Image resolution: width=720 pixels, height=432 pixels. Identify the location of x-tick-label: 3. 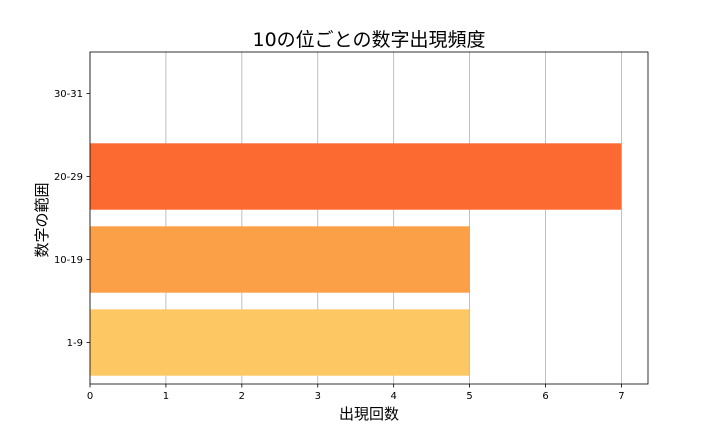
(318, 396).